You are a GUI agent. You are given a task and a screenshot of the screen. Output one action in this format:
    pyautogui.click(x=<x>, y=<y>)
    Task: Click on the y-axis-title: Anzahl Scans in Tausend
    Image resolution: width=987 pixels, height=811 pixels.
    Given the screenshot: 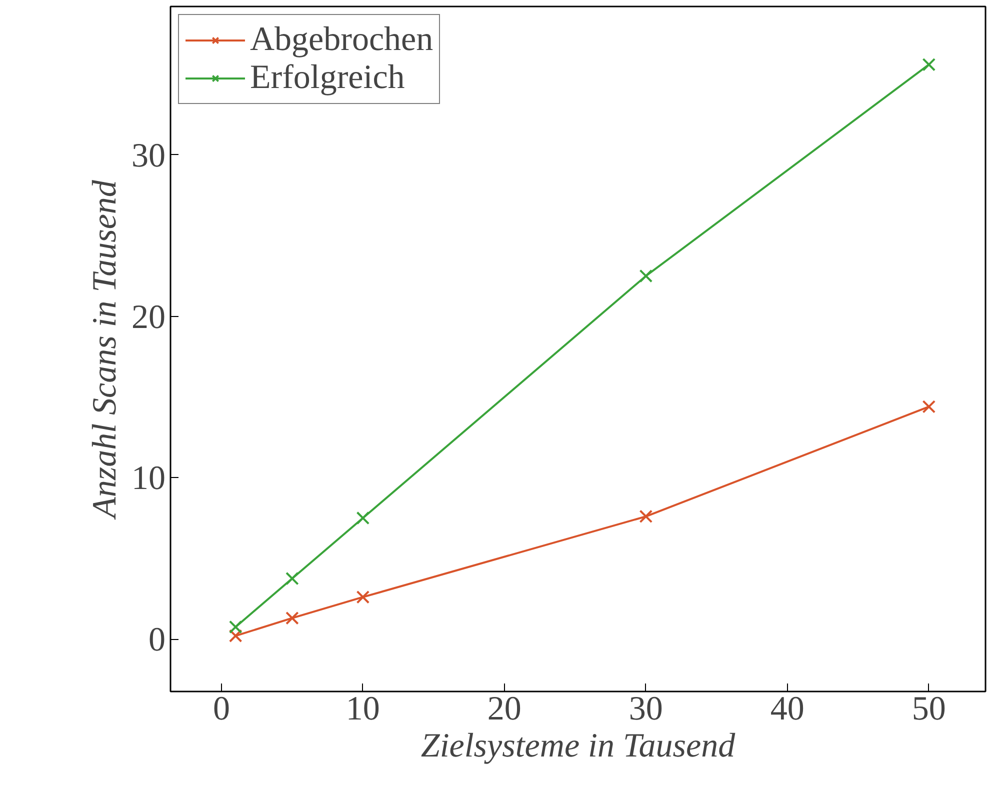 What is the action you would take?
    pyautogui.click(x=105, y=349)
    